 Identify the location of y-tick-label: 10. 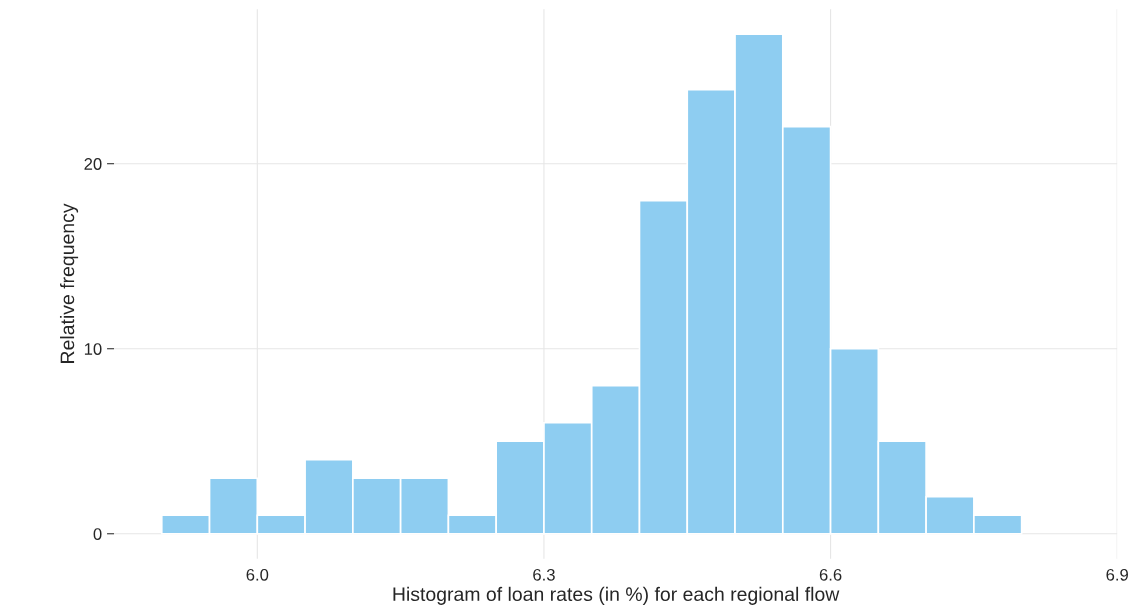
(93, 349).